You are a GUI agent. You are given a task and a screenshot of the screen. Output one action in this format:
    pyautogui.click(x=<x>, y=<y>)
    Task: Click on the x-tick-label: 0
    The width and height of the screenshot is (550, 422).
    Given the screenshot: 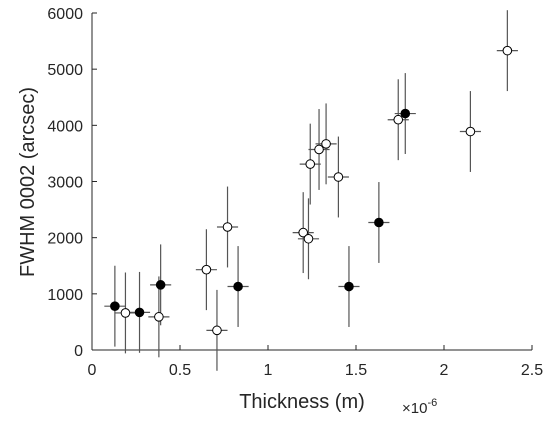 What is the action you would take?
    pyautogui.click(x=92, y=370)
    